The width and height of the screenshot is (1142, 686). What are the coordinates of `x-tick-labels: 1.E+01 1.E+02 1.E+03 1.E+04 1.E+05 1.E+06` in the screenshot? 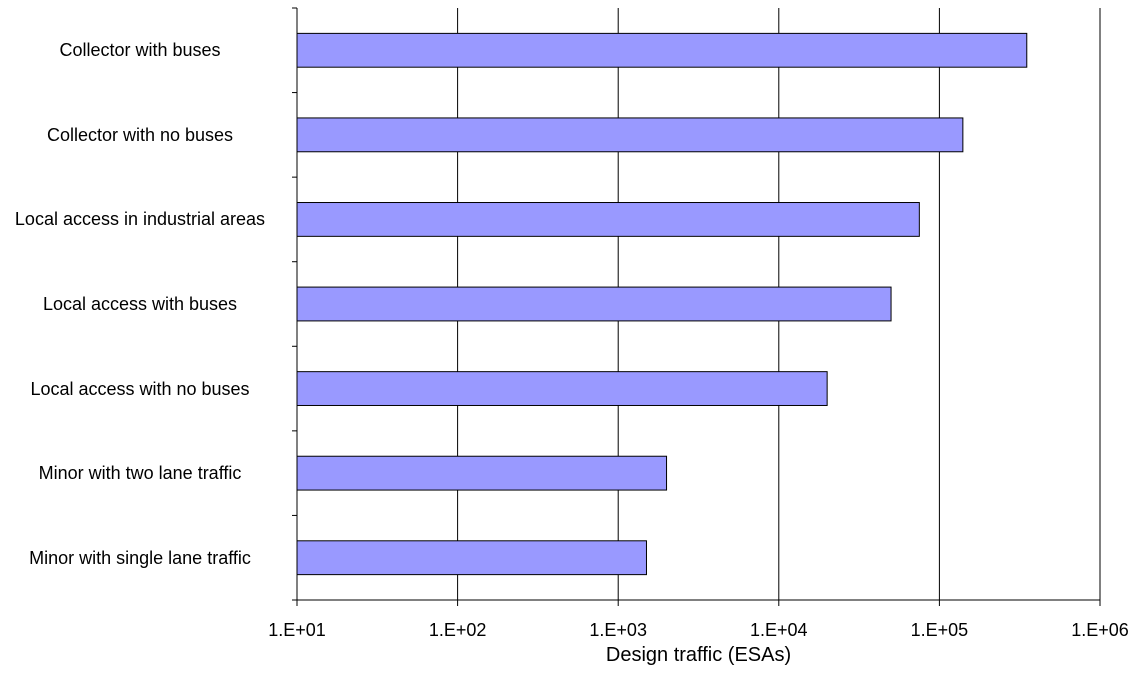 It's located at (698, 630).